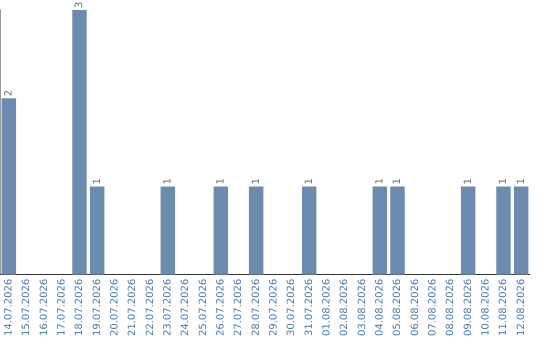  What do you see at coordinates (256, 307) in the screenshot?
I see `x-tick-label: 28.07.2026` at bounding box center [256, 307].